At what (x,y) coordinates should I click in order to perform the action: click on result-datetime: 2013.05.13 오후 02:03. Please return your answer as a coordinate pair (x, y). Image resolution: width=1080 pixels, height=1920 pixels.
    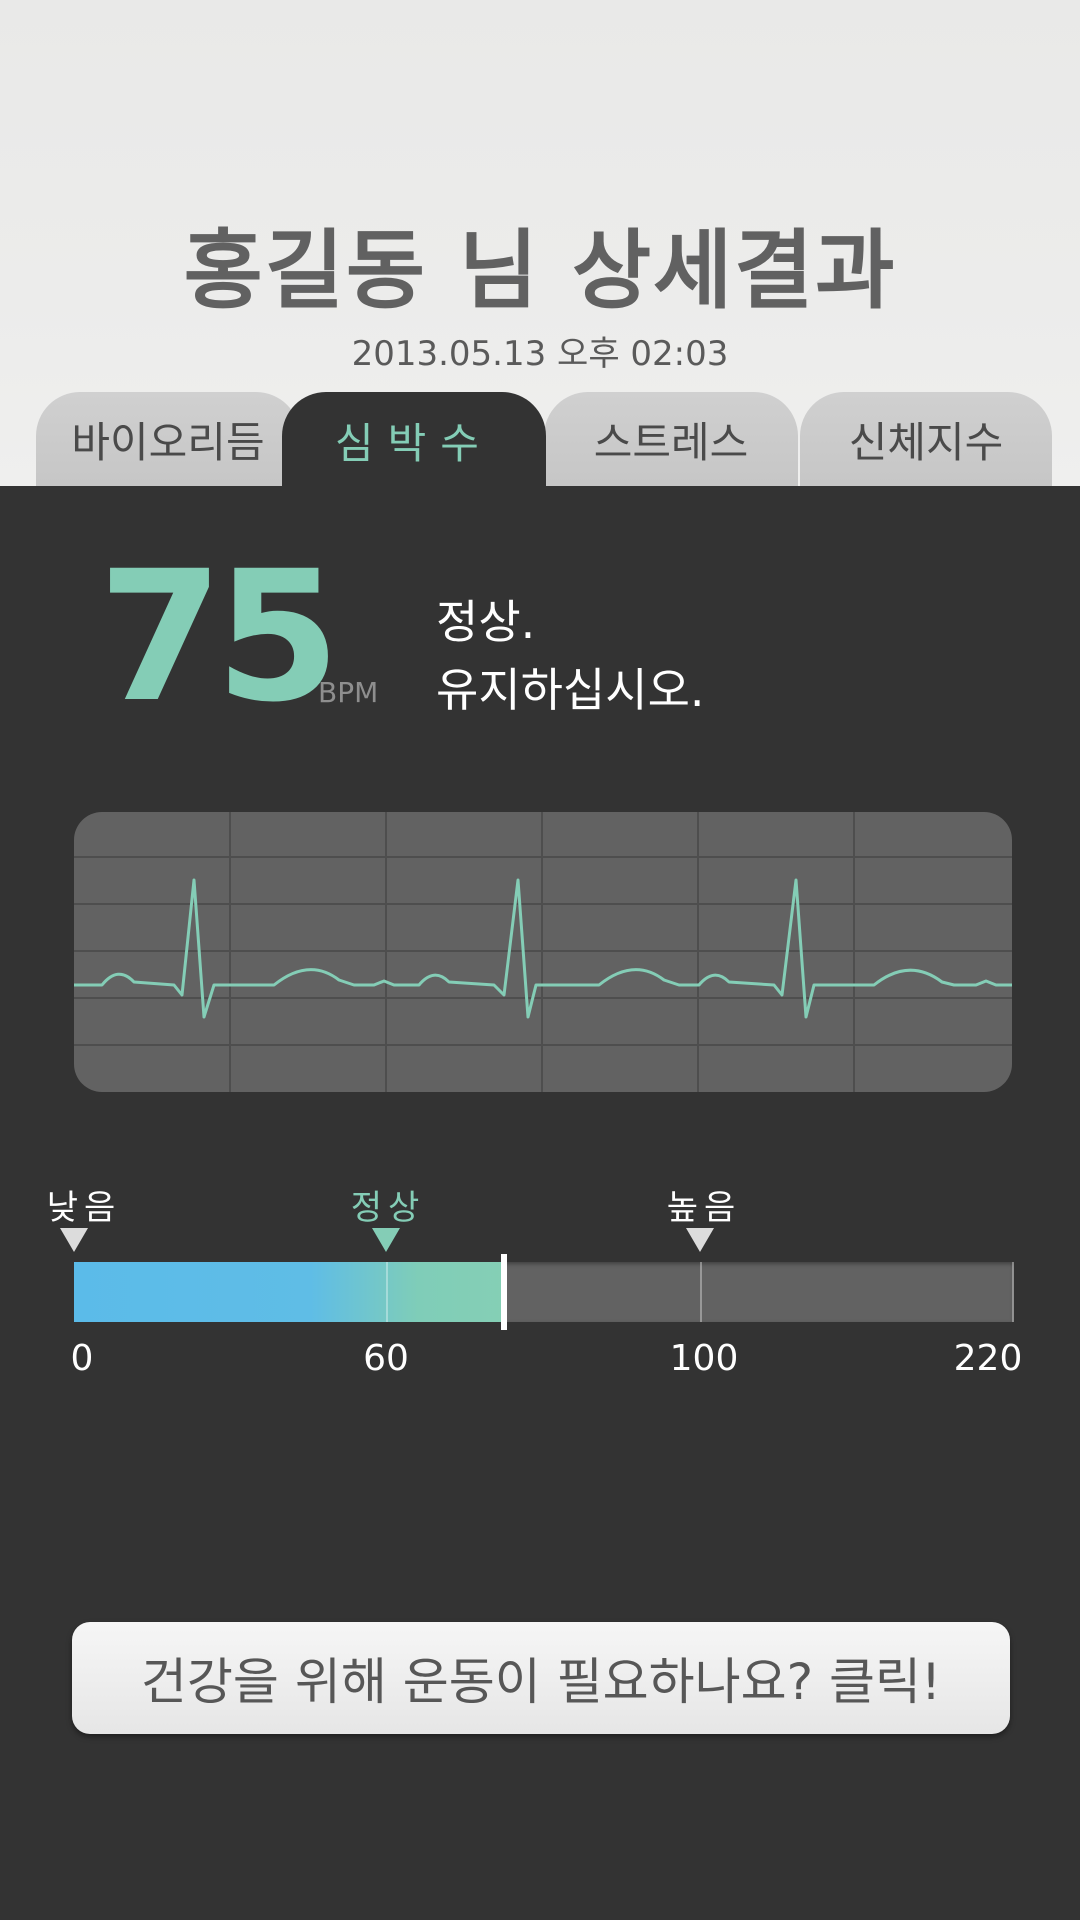
    Looking at the image, I should click on (540, 354).